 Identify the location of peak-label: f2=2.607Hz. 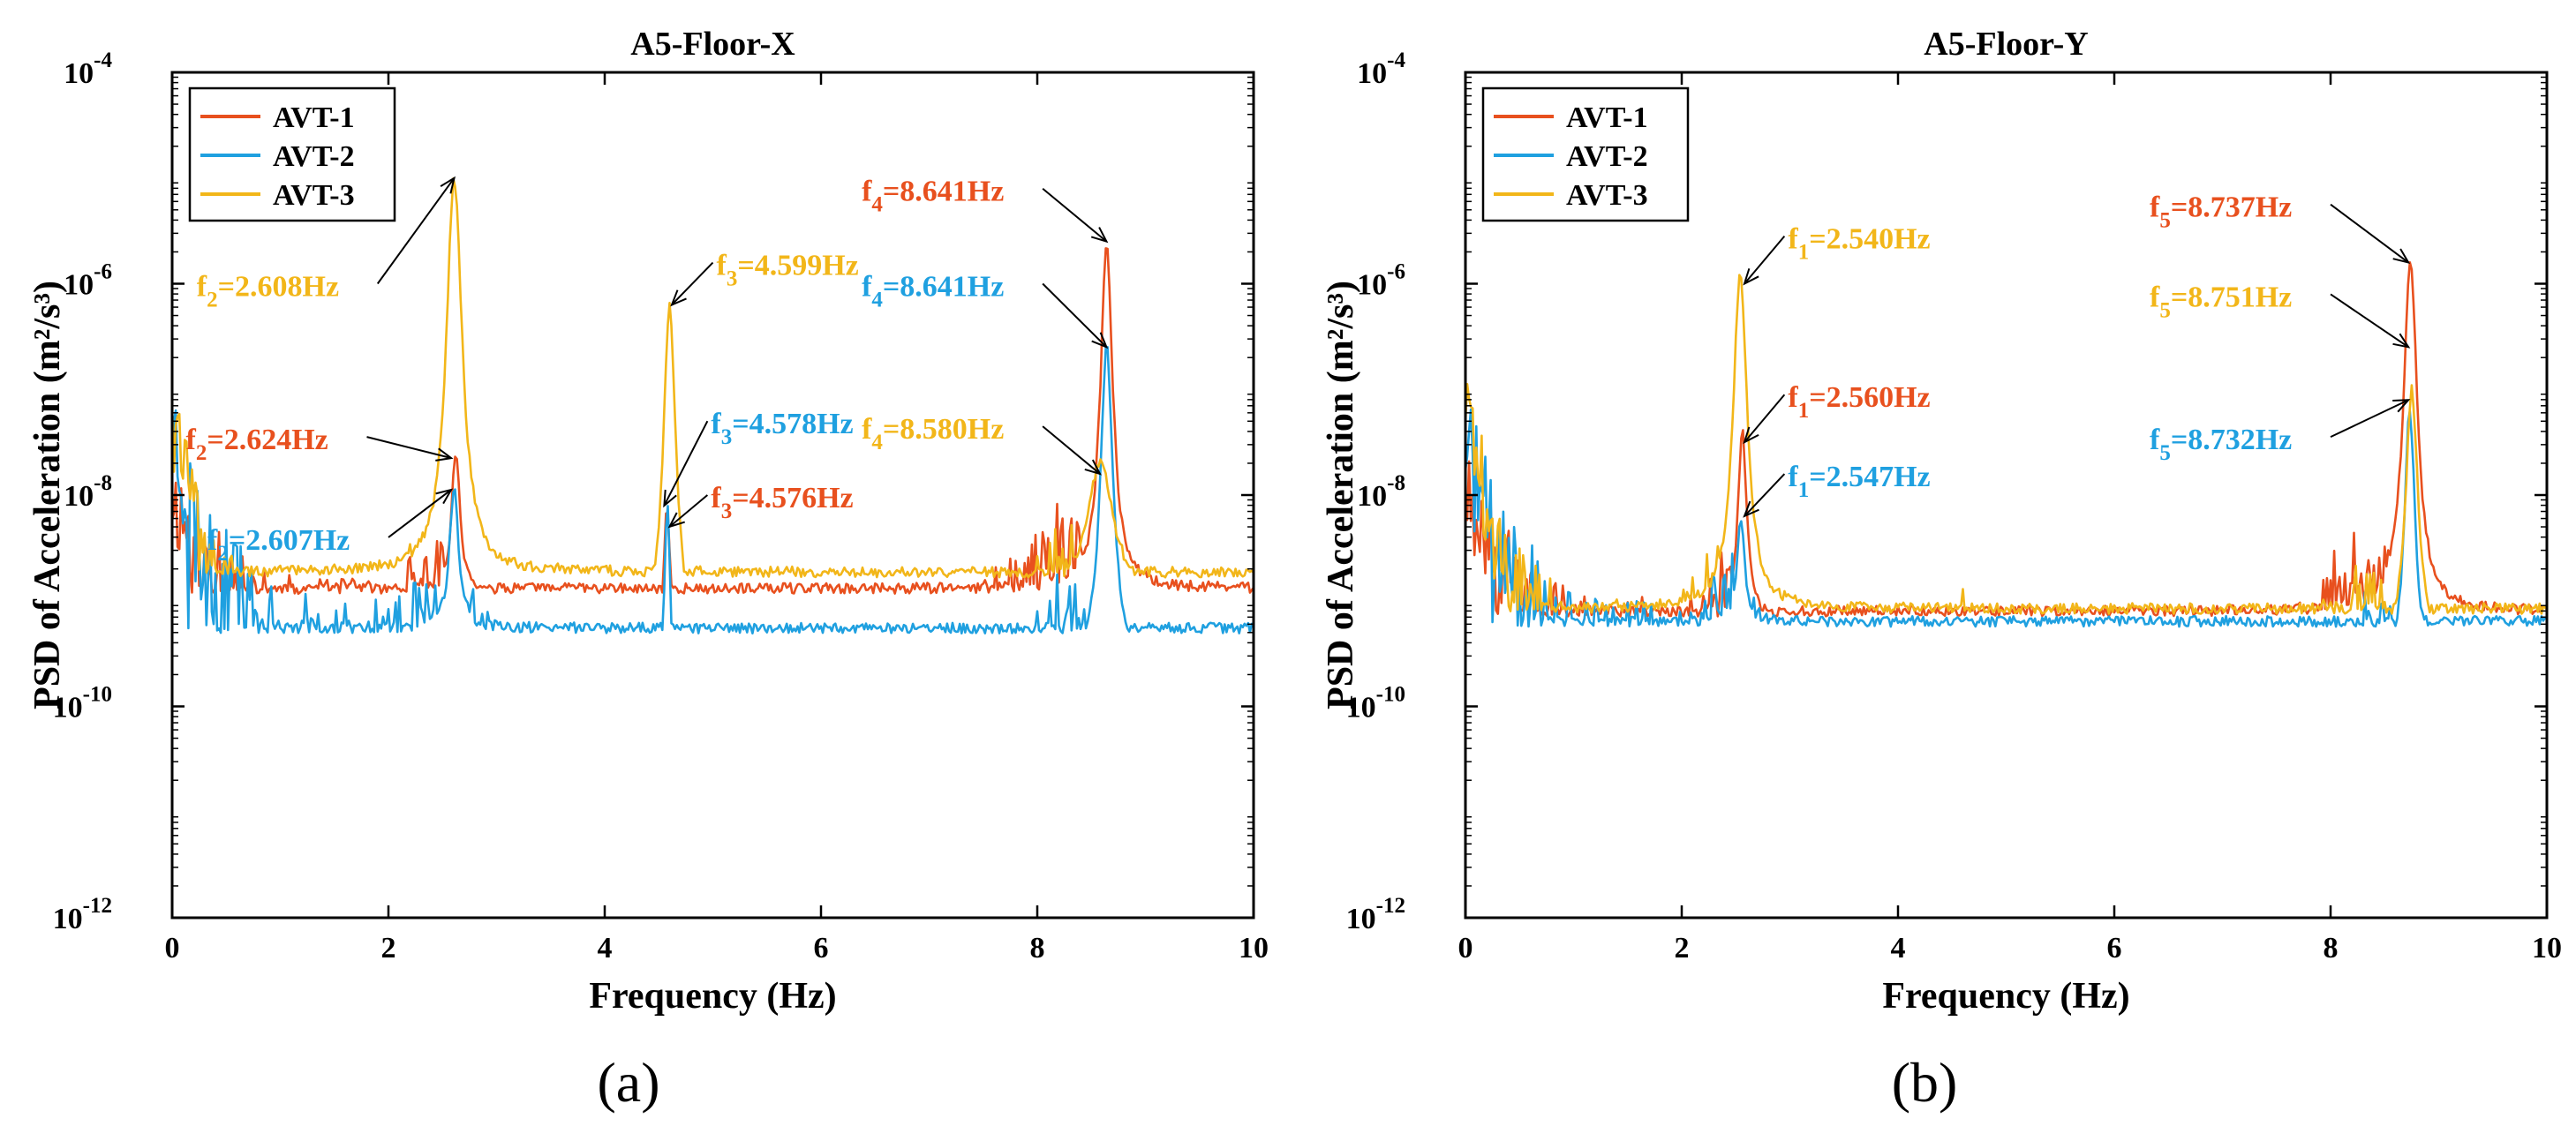
(279, 545).